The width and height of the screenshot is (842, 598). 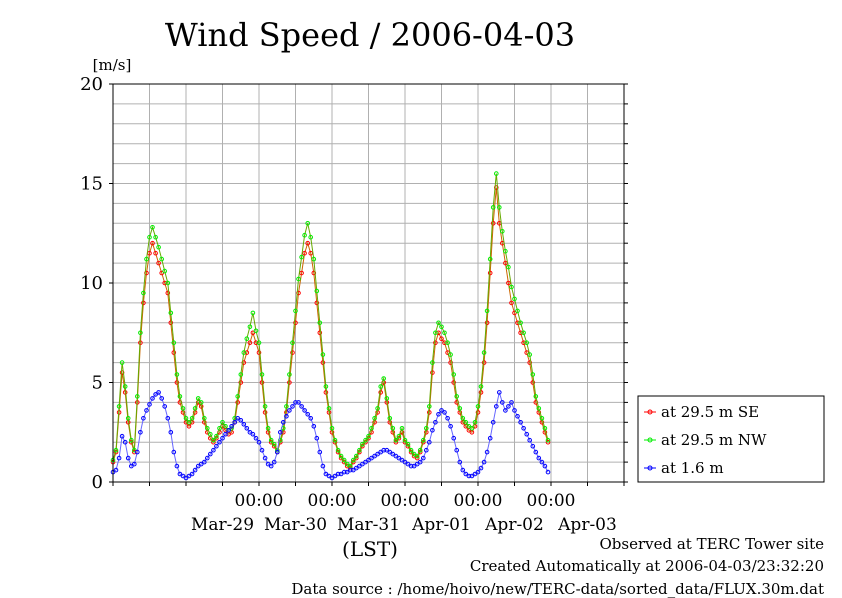 What do you see at coordinates (711, 544) in the screenshot?
I see `footer-site: Observed at TERC Tower site` at bounding box center [711, 544].